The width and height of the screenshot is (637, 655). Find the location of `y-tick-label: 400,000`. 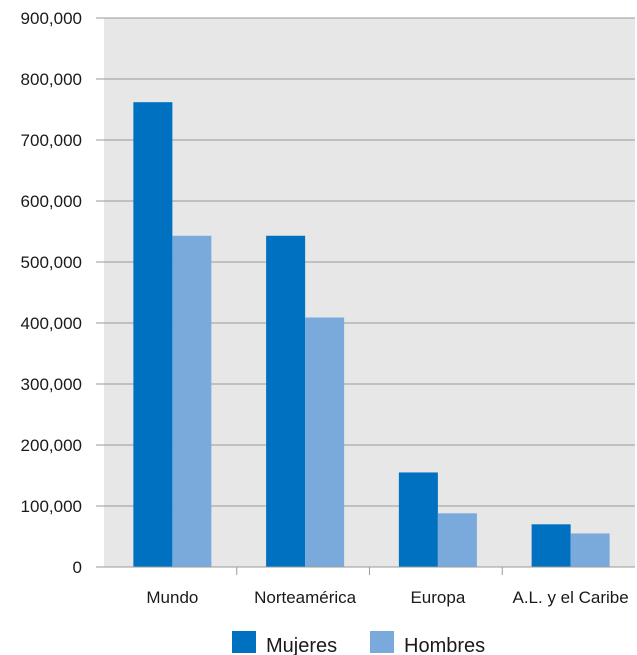

y-tick-label: 400,000 is located at coordinates (51, 323).